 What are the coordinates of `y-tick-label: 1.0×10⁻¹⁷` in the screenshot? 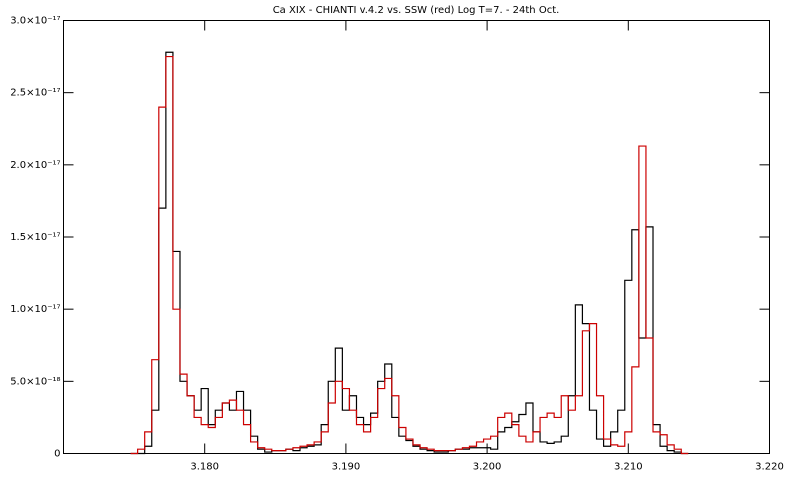 It's located at (35, 309).